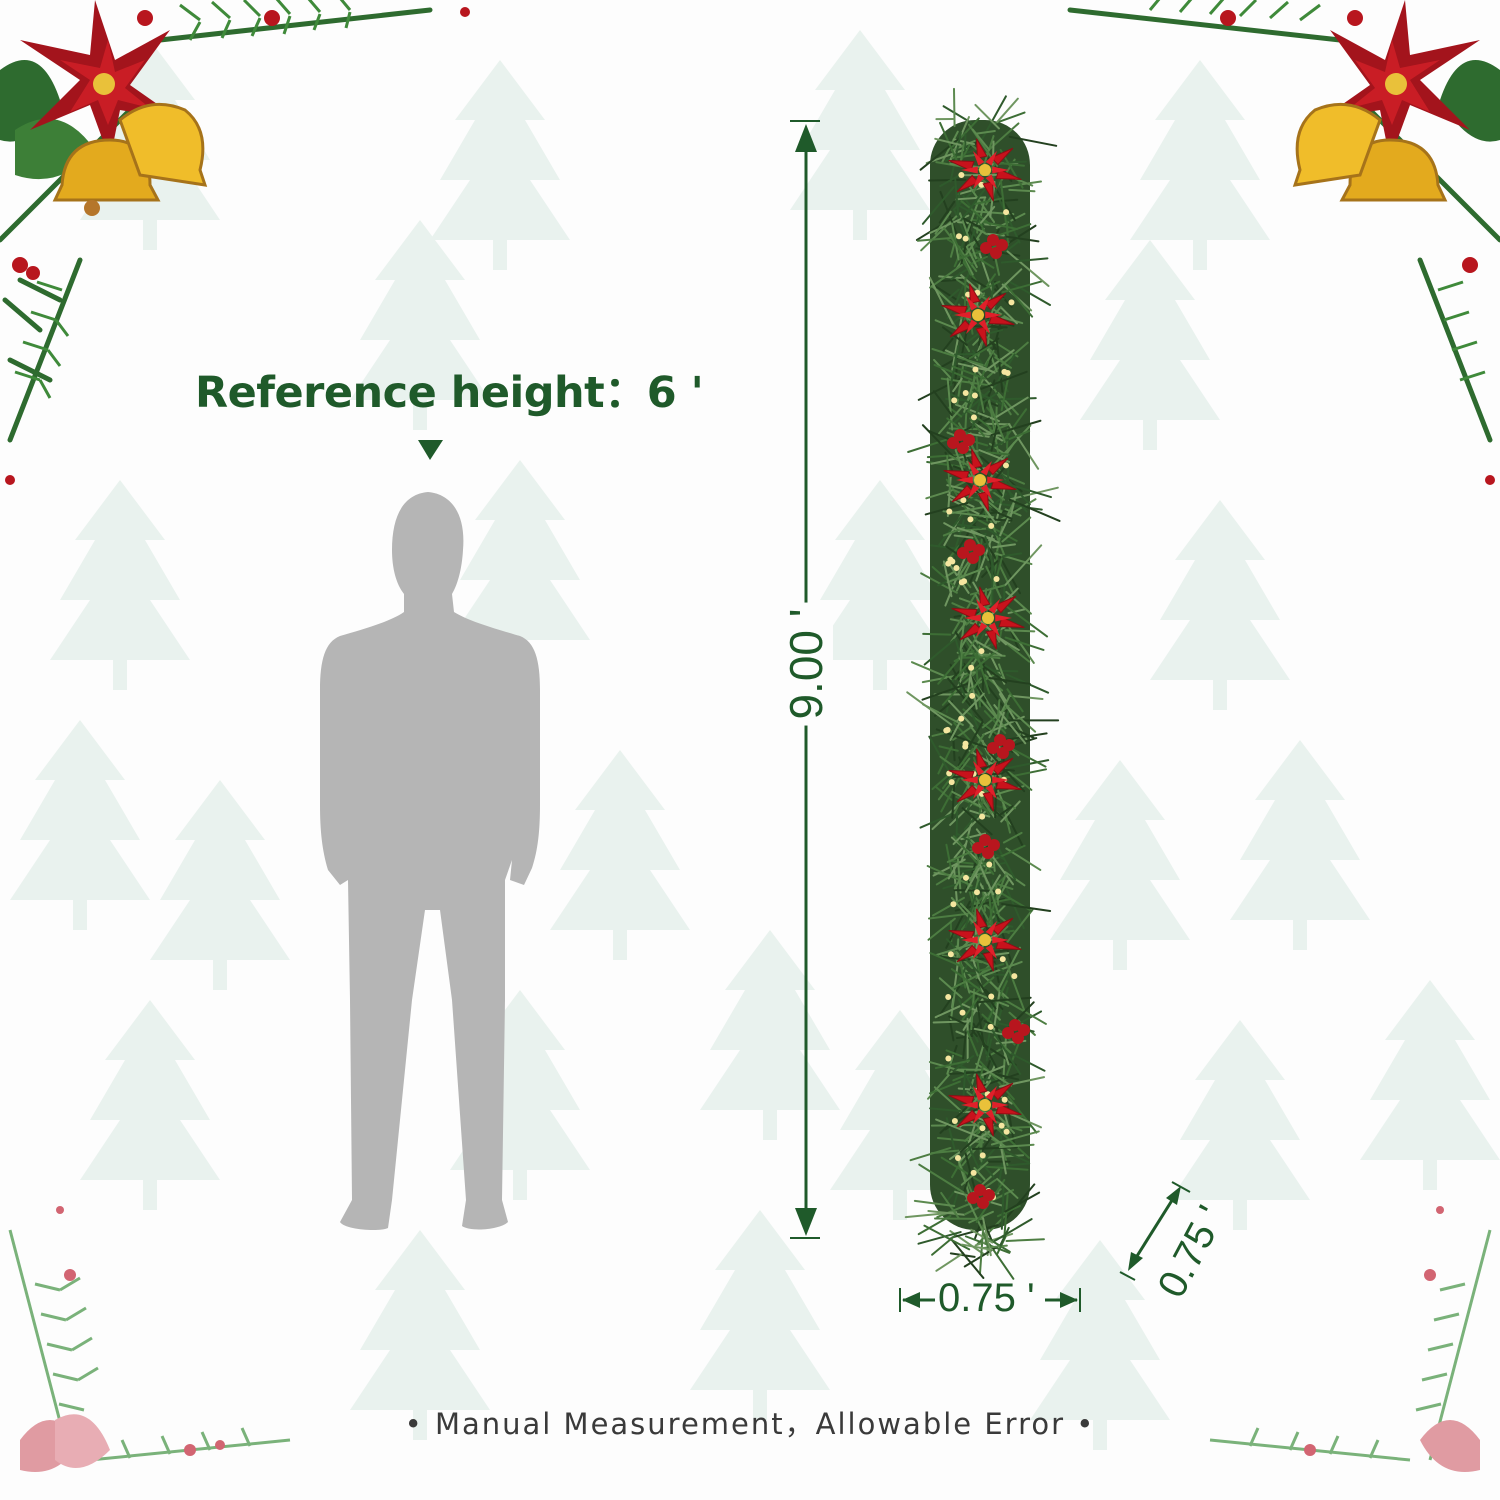  I want to click on measurement-note: • Manual Measurement，Allowable Error •, so click(750, 1424).